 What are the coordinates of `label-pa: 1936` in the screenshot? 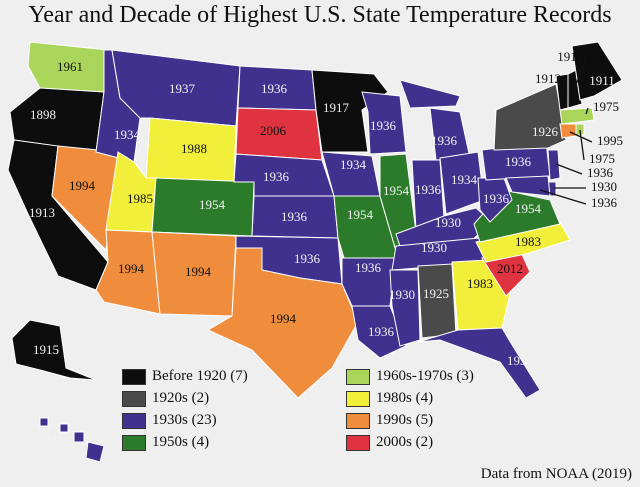 It's located at (518, 161).